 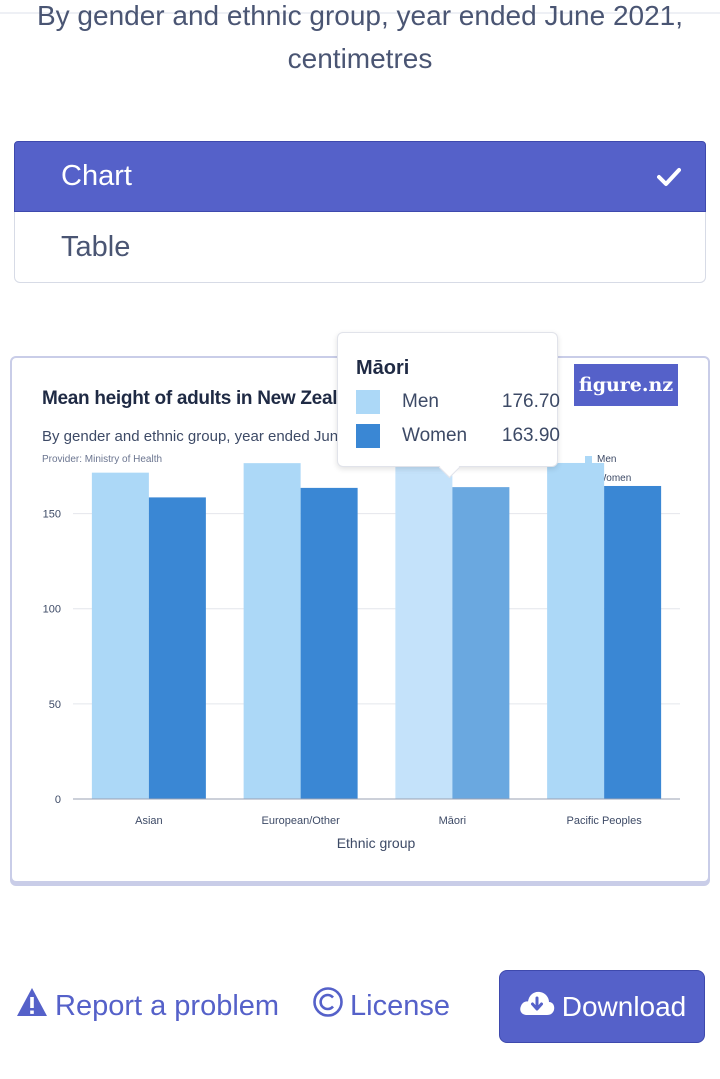 I want to click on figure-nz-logo: figure.nz, so click(x=626, y=385).